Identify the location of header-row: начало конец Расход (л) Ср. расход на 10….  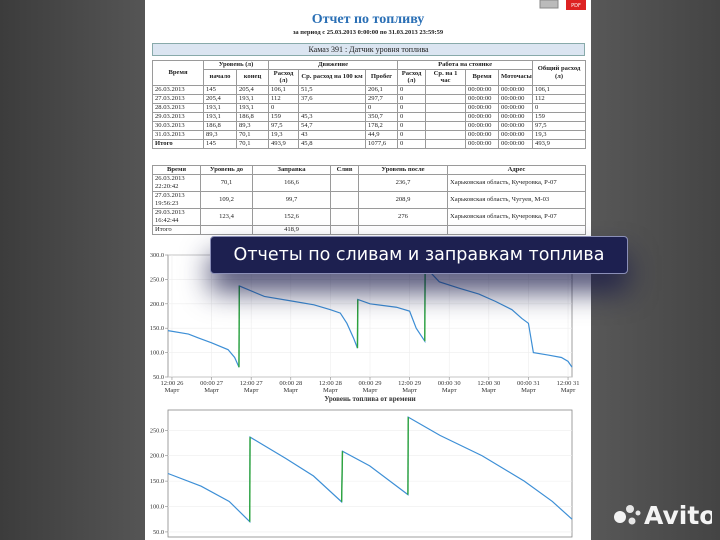
(369, 77).